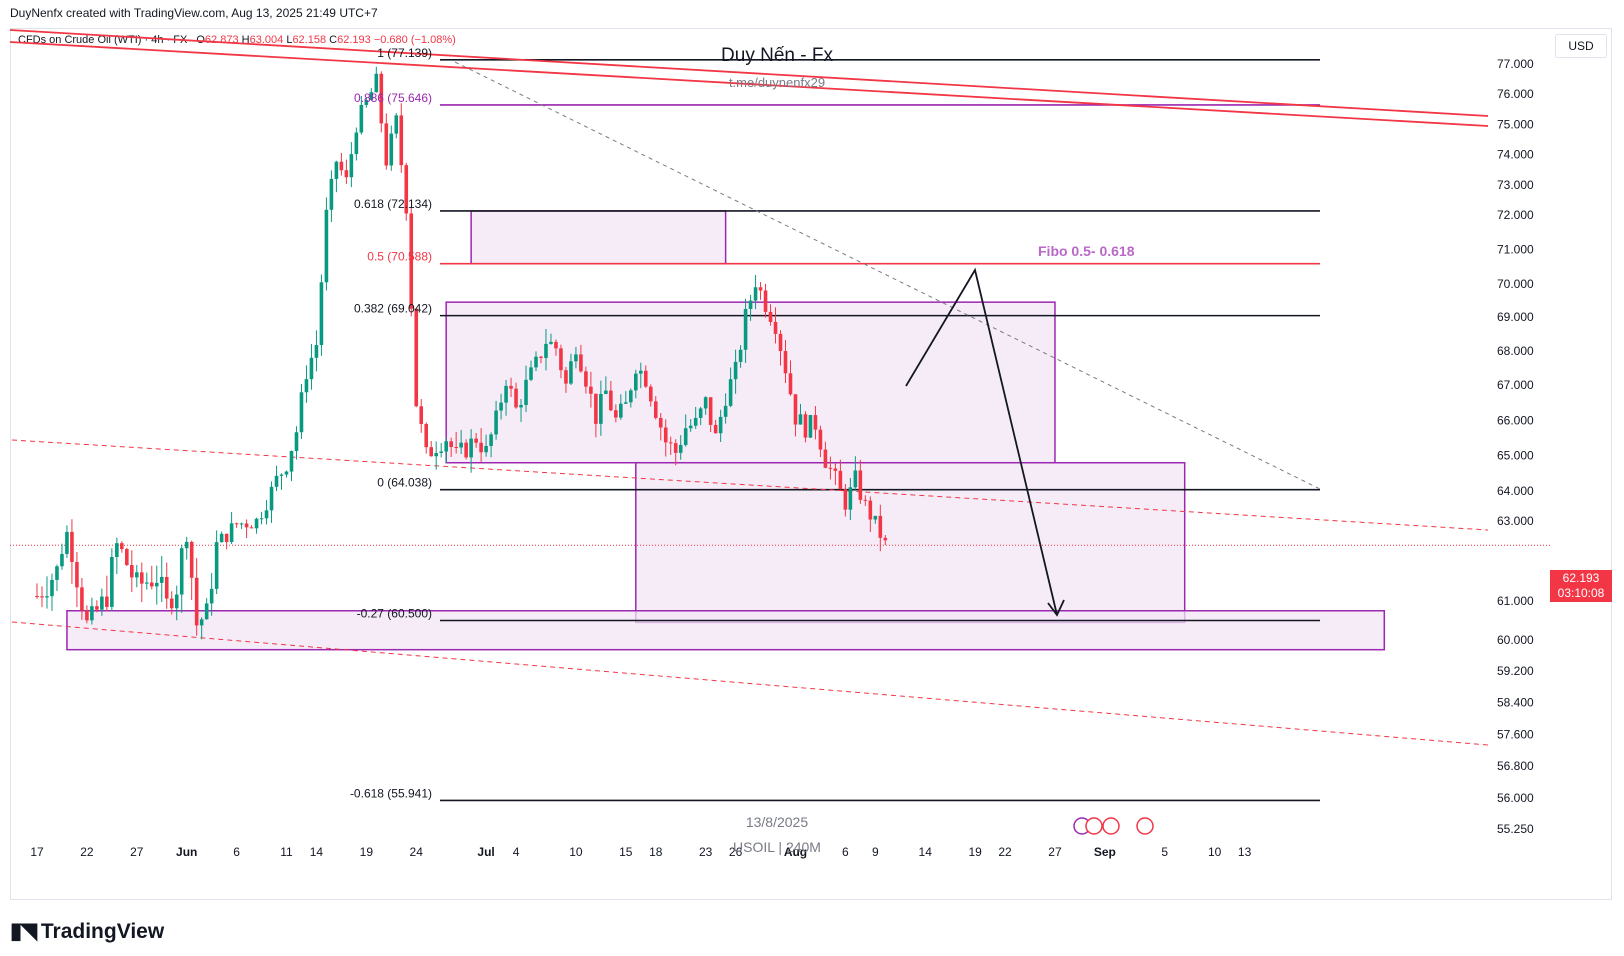 Image resolution: width=1624 pixels, height=956 pixels. I want to click on symbol-name: CFDs on Crude Oil (WTI) · 4h · FX, so click(103, 40).